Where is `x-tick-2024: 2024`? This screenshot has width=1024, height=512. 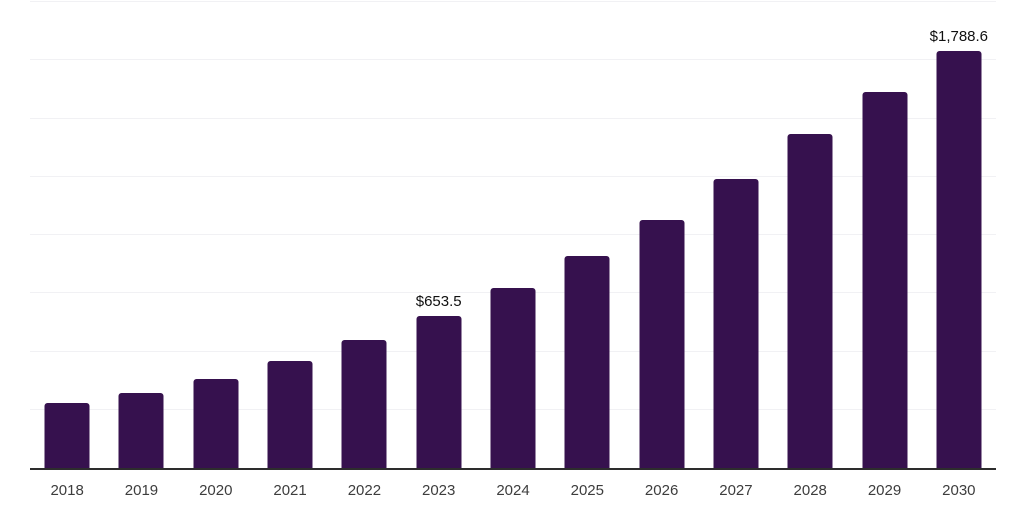
x-tick-2024: 2024 is located at coordinates (513, 490).